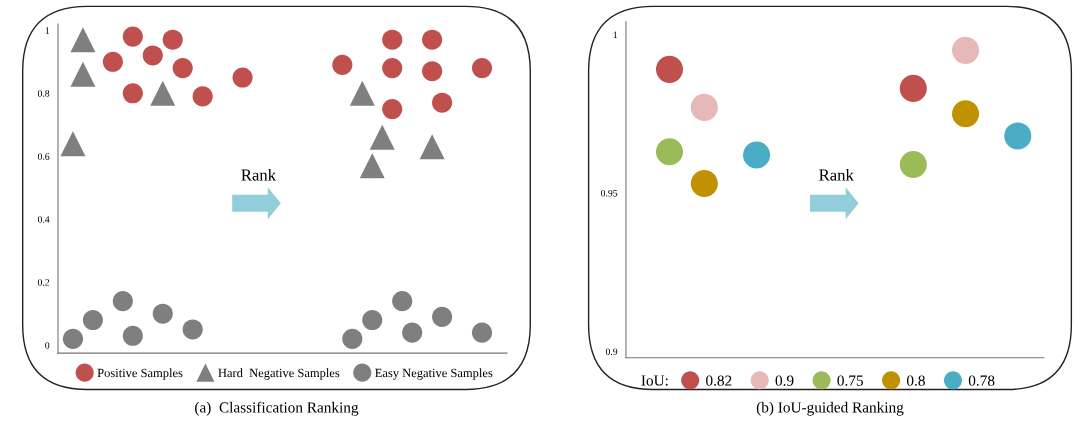 The height and width of the screenshot is (428, 1080). Describe the element at coordinates (915, 380) in the screenshot. I see `legend-label: 0.8` at that location.